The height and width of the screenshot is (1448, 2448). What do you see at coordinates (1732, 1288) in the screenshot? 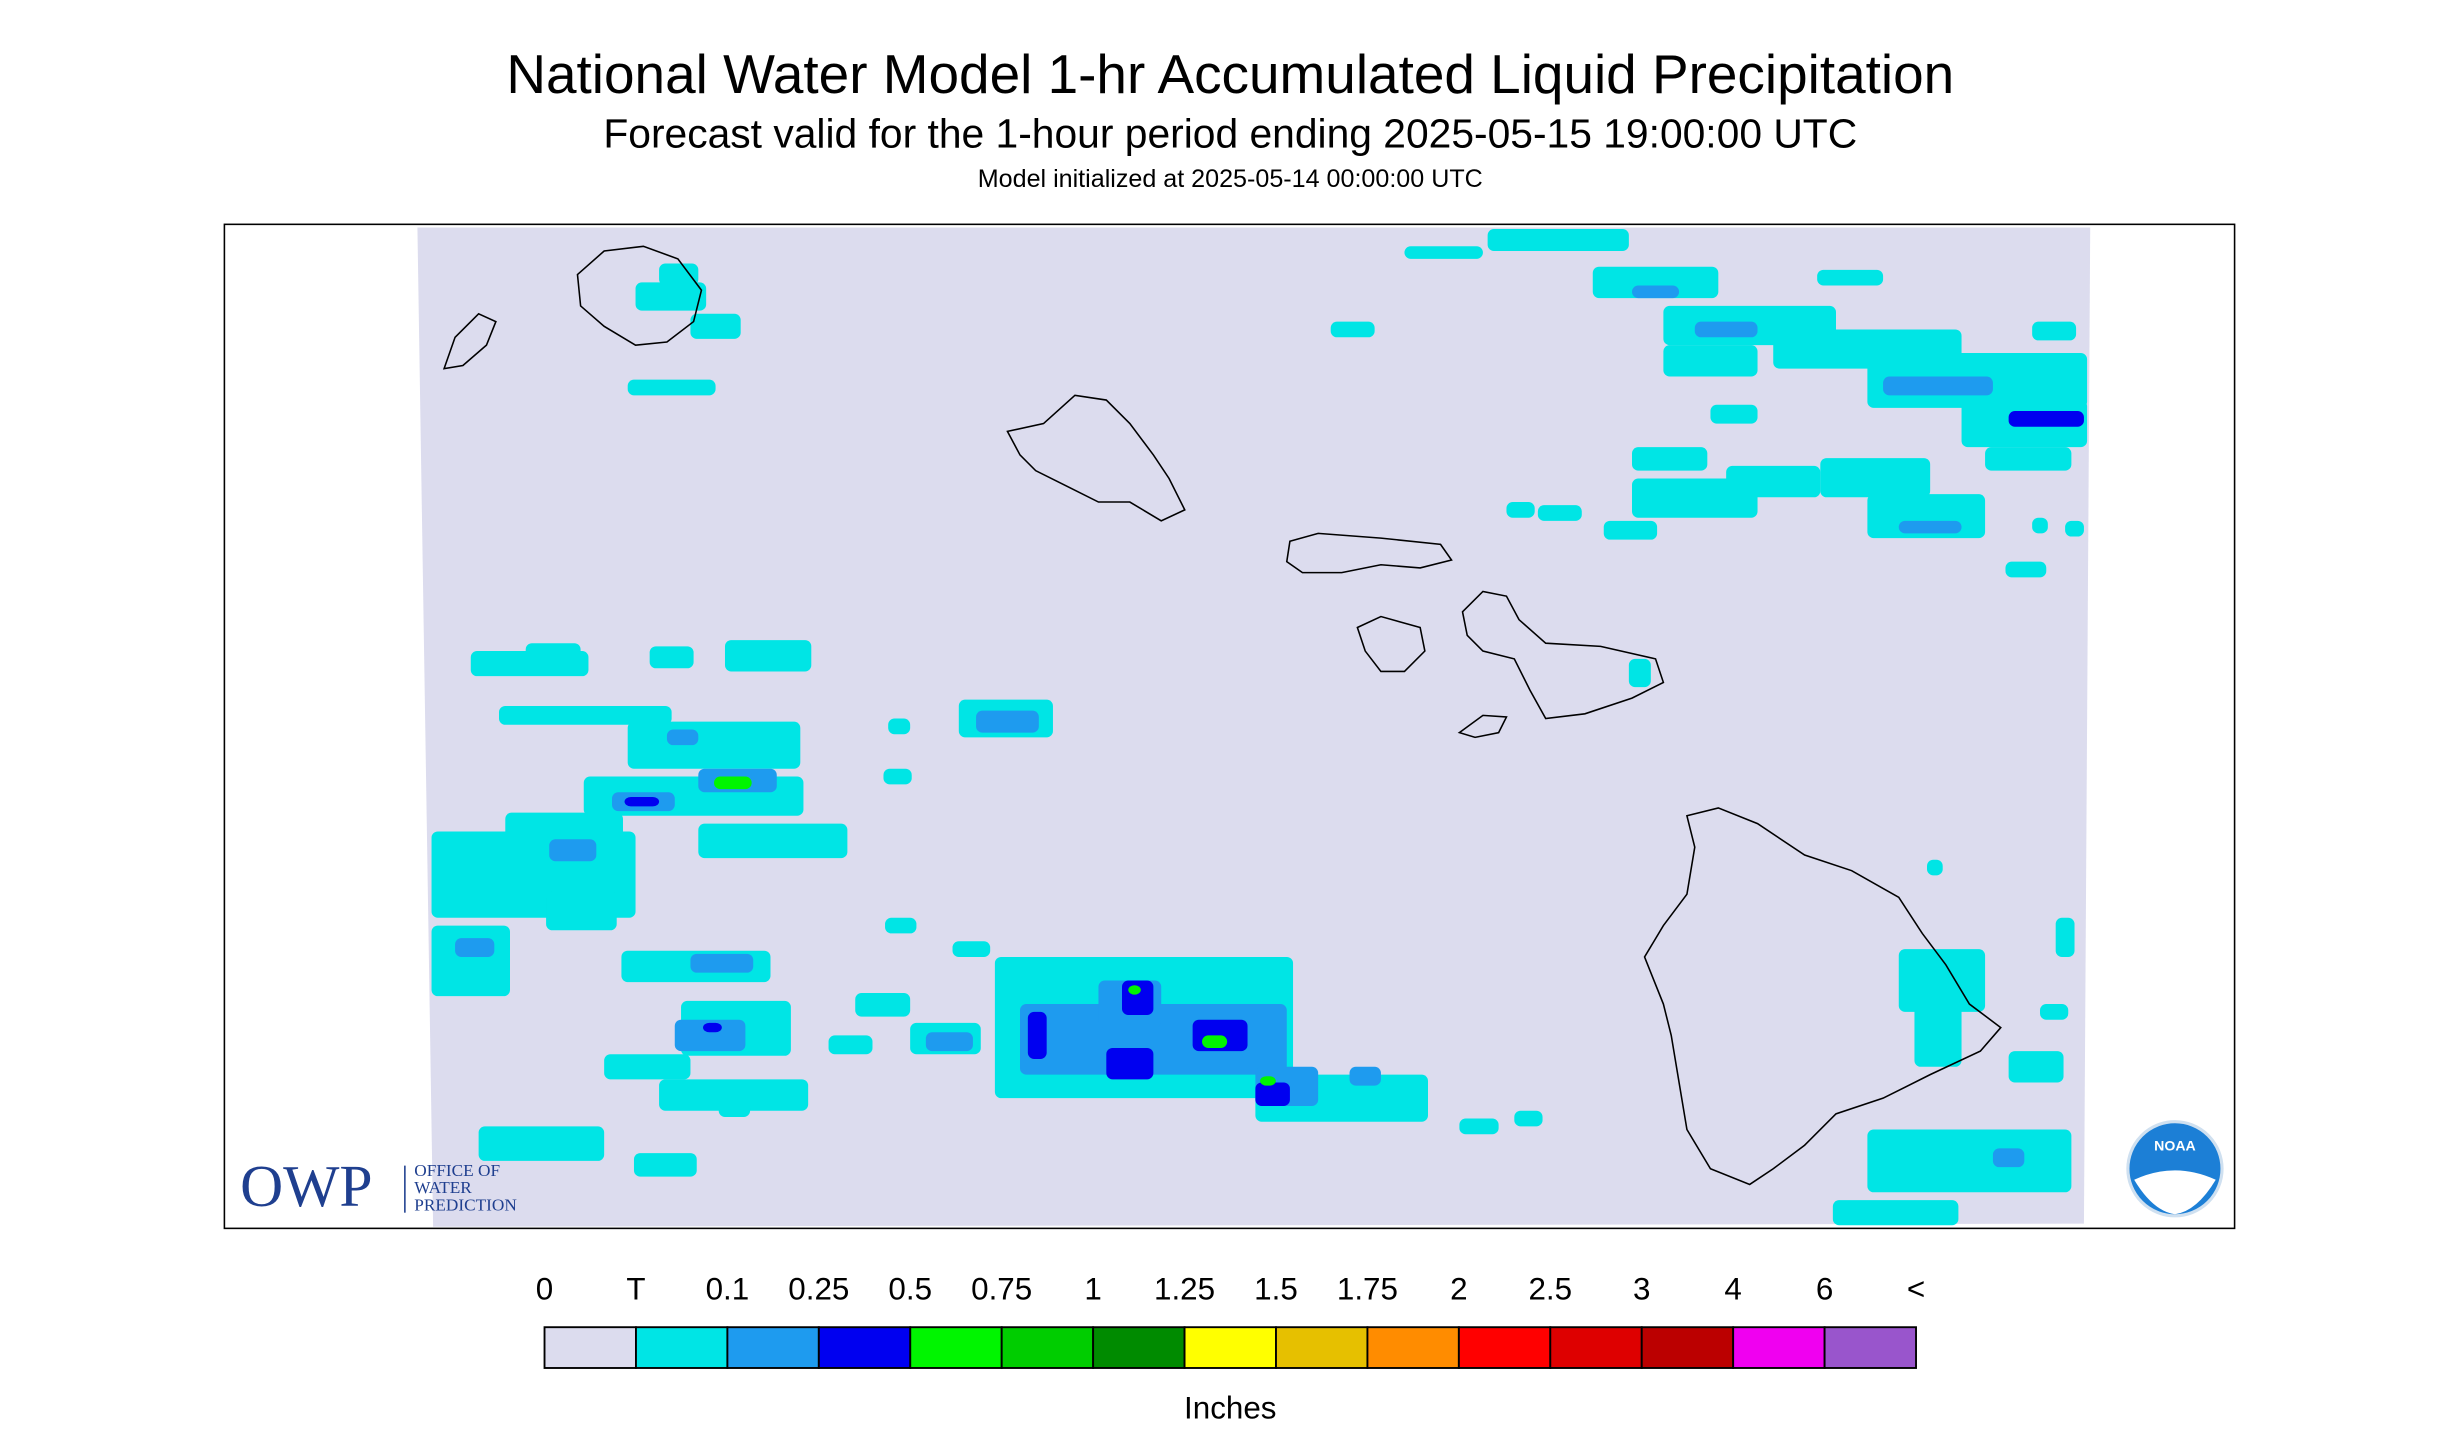
I see `colorbar-label: 4` at bounding box center [1732, 1288].